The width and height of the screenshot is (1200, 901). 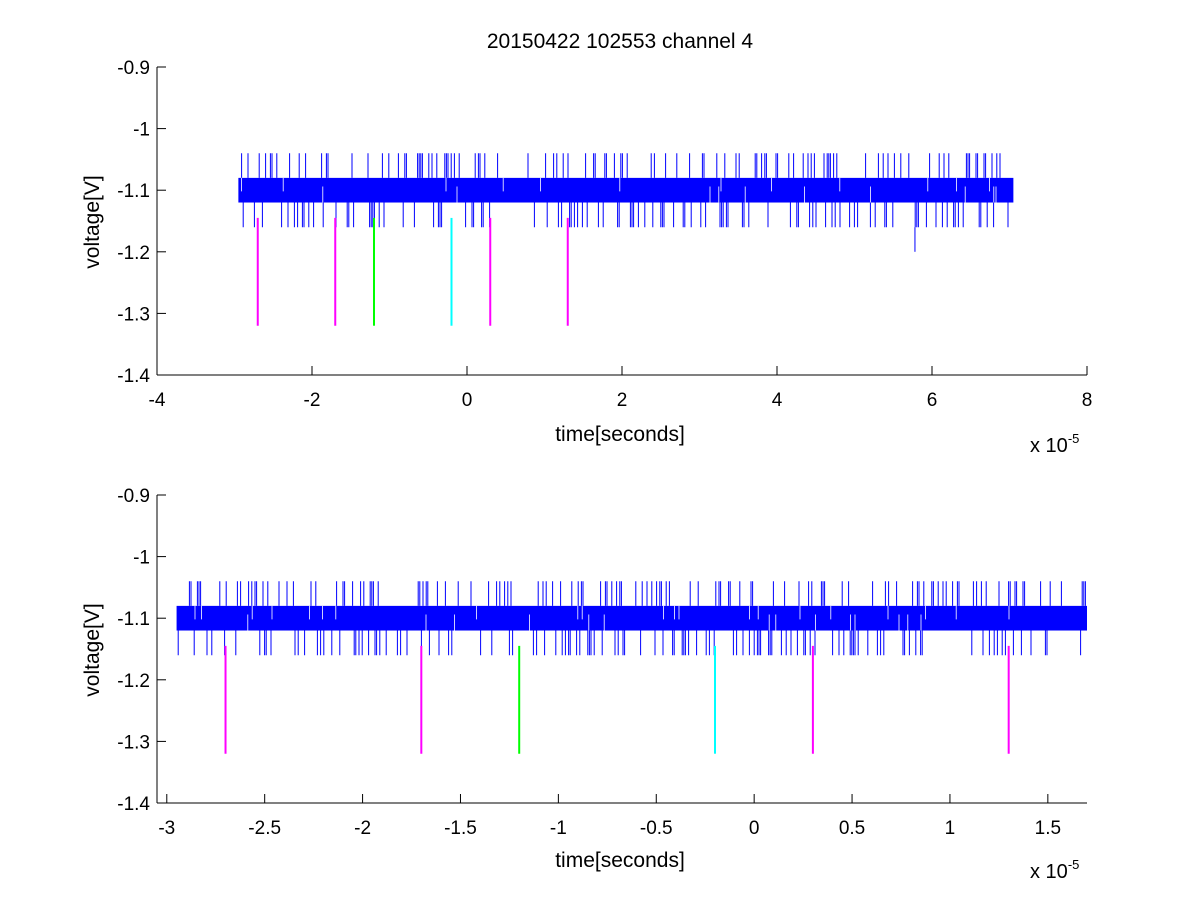 What do you see at coordinates (1074, 438) in the screenshot?
I see `top-x-multiplier-exponent: -5` at bounding box center [1074, 438].